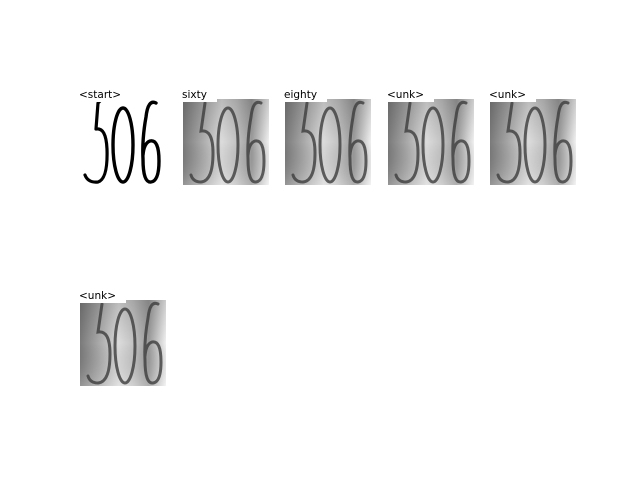  Describe the element at coordinates (123, 142) in the screenshot. I see `digit-image-binary` at that location.